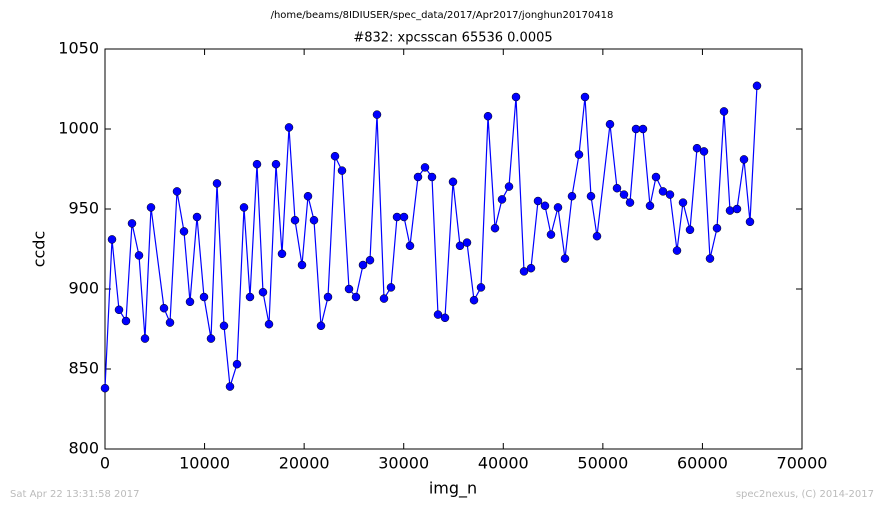 The width and height of the screenshot is (884, 513). Describe the element at coordinates (83, 448) in the screenshot. I see `y-tick-label: 800` at that location.